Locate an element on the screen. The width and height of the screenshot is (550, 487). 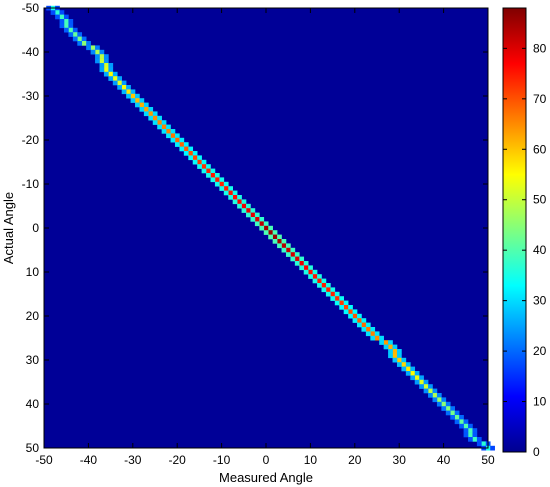
y-tick-label: -10 is located at coordinates (31, 184).